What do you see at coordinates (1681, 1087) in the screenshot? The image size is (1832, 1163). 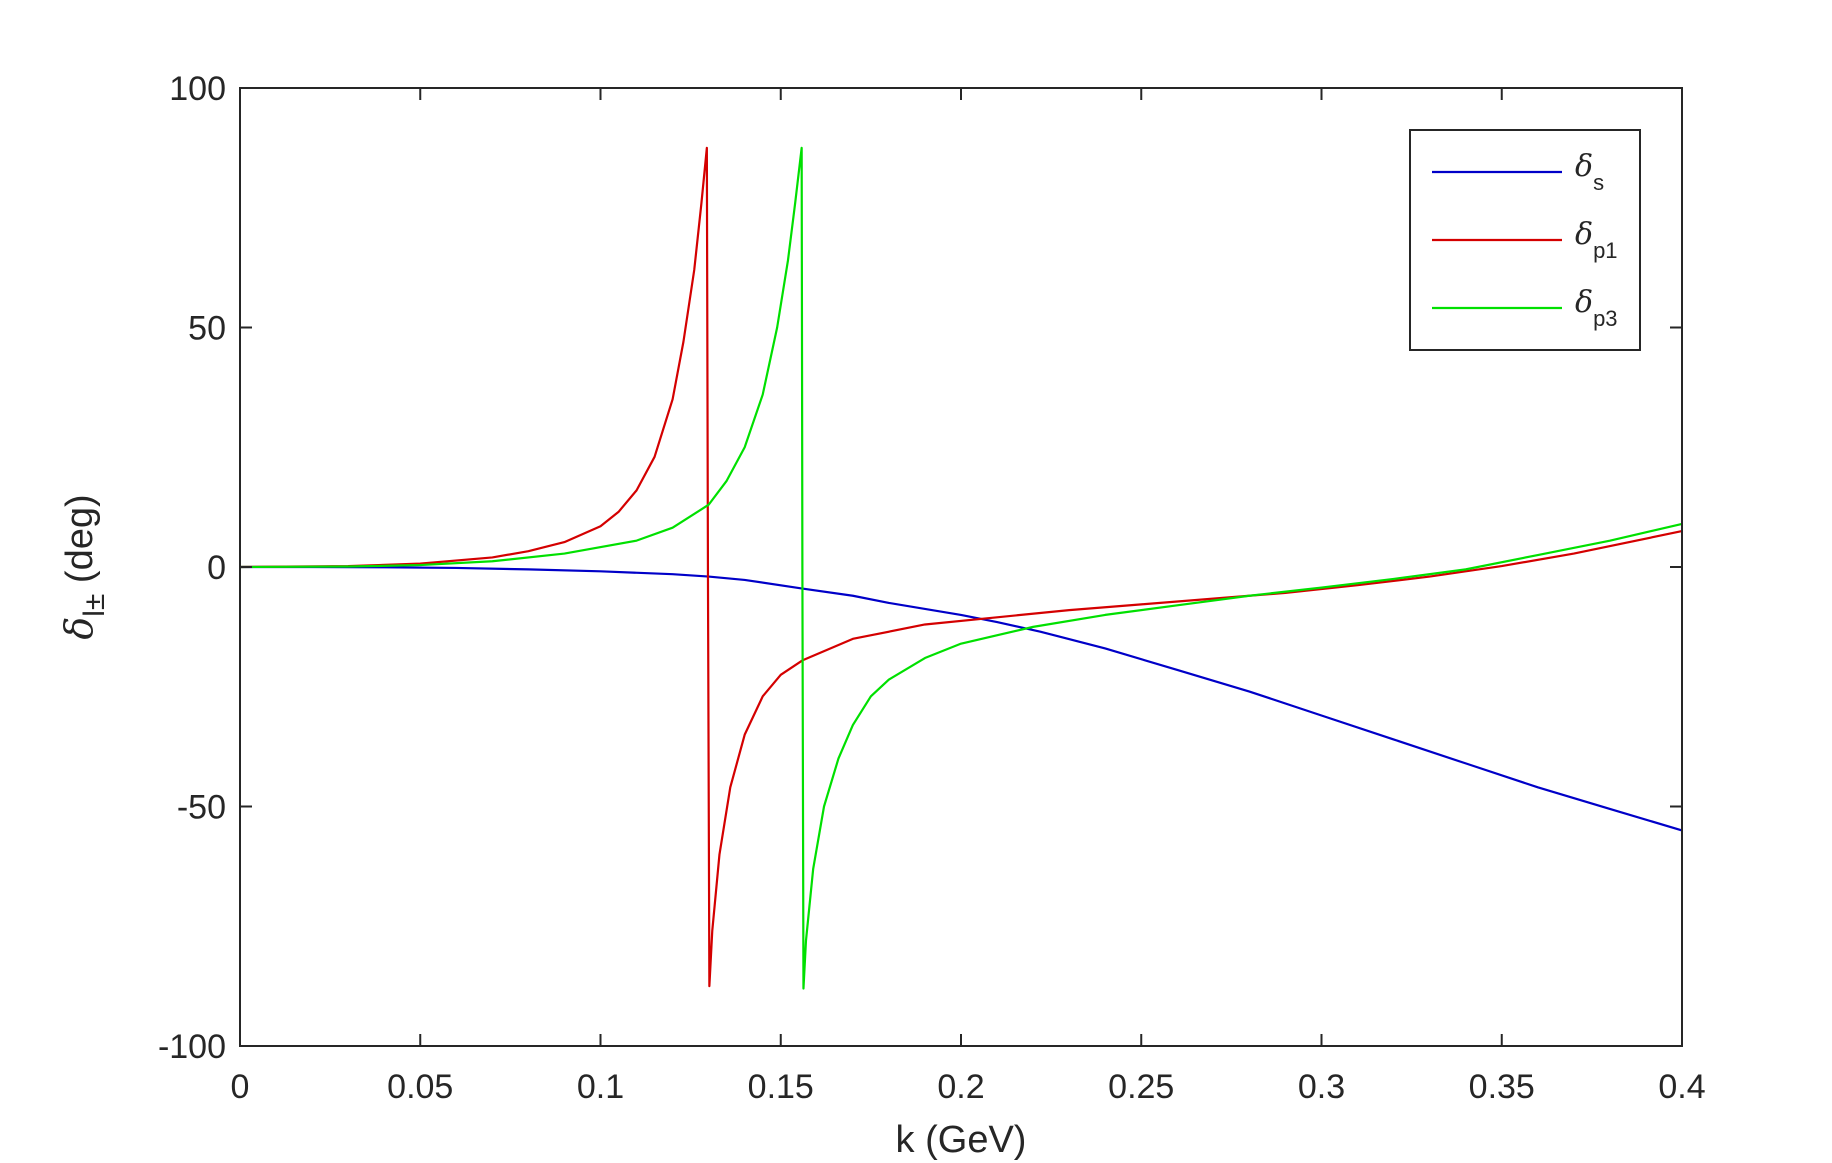 I see `x-tick-label: 0.4` at bounding box center [1681, 1087].